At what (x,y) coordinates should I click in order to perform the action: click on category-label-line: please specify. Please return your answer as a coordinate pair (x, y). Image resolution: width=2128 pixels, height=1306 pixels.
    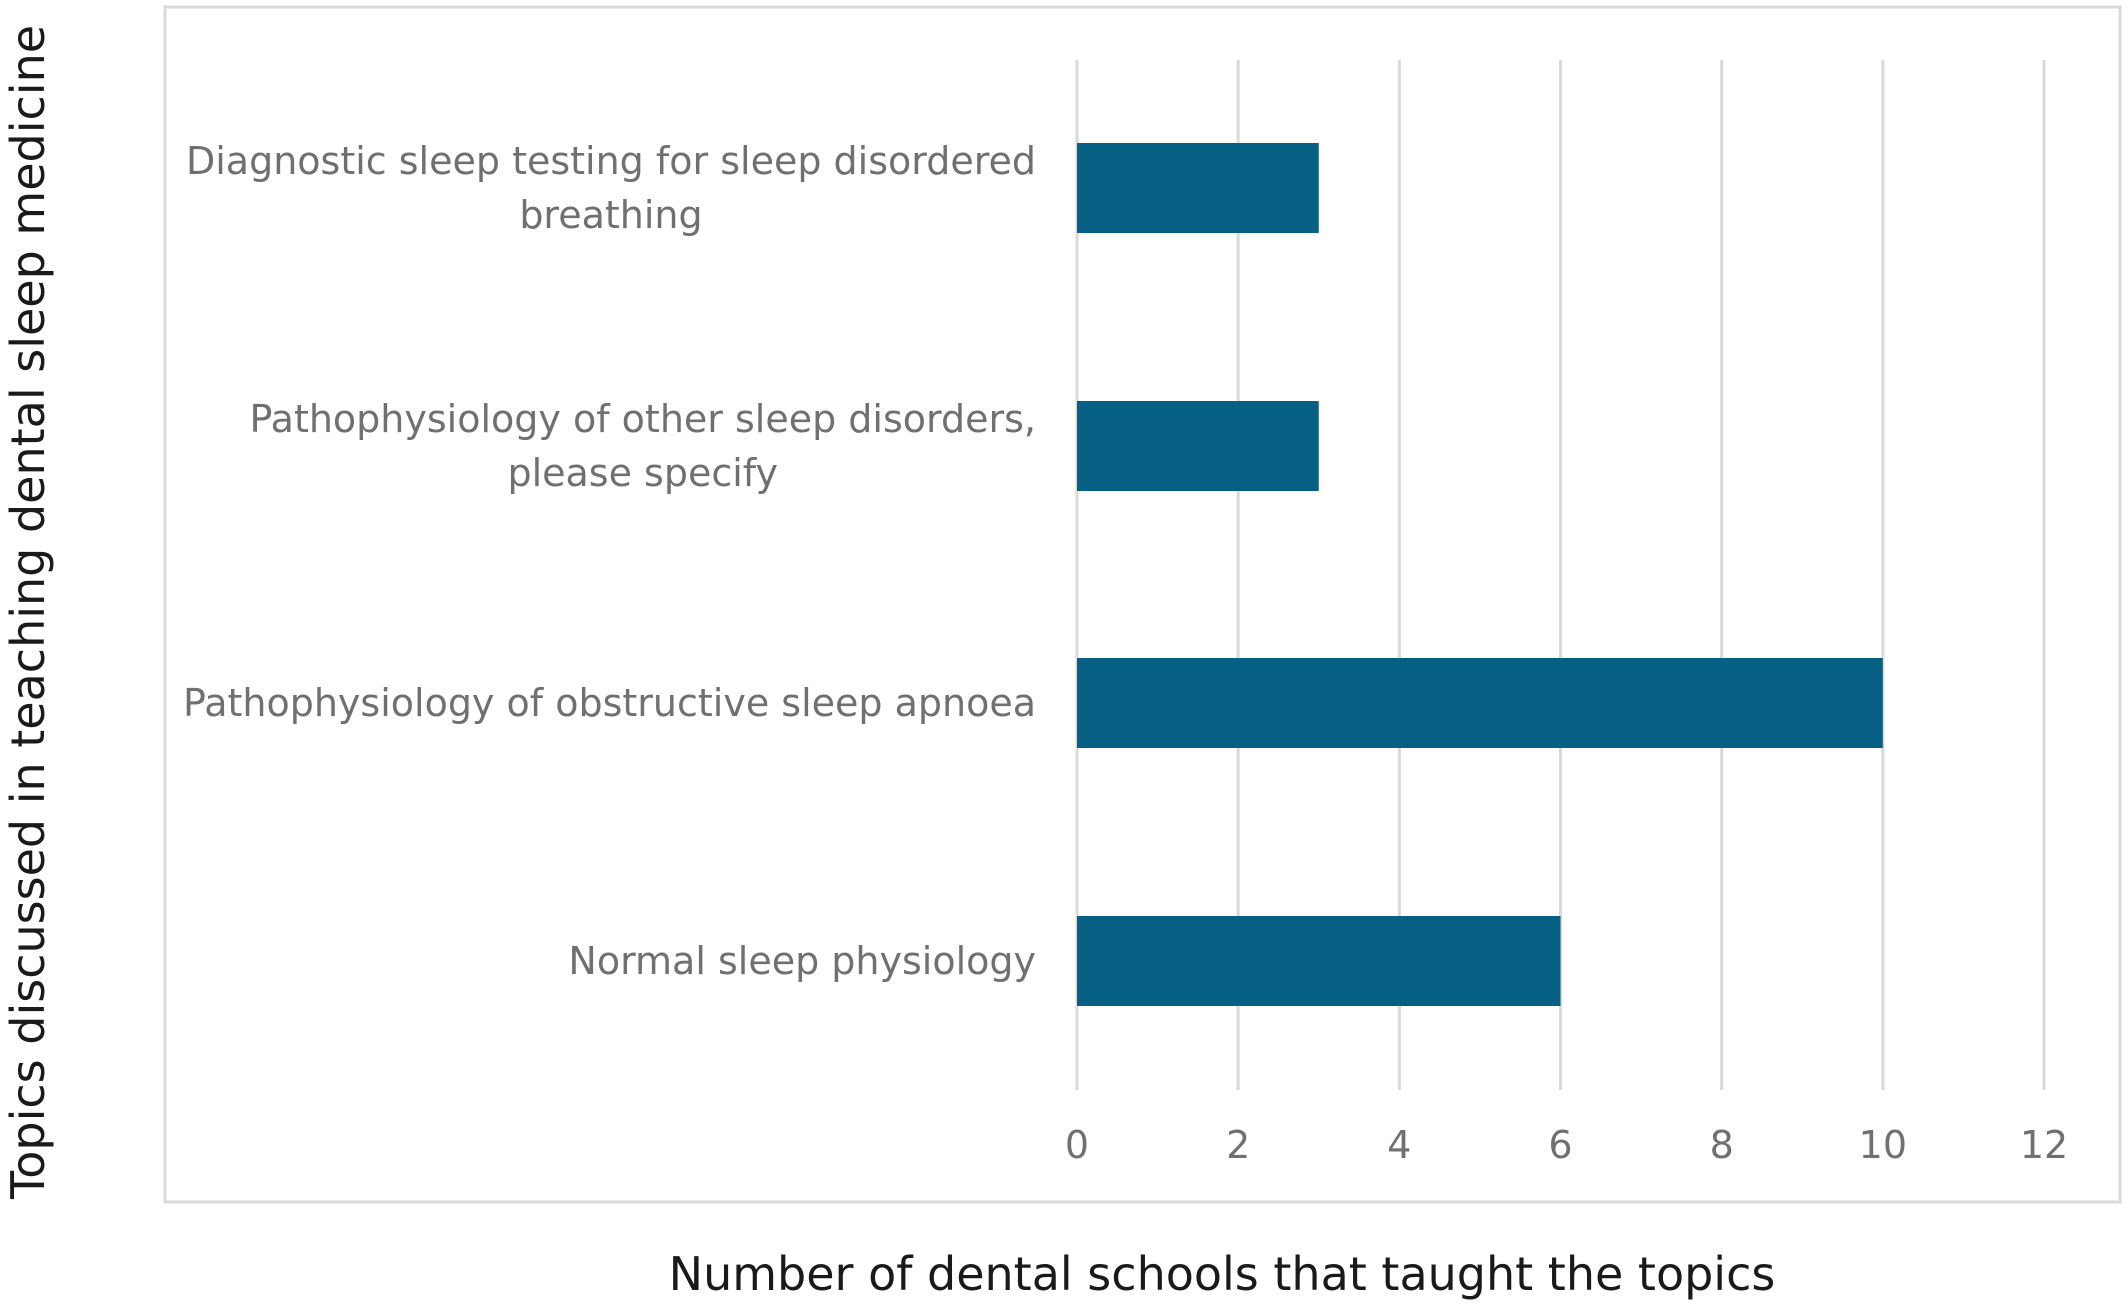
    Looking at the image, I should click on (642, 473).